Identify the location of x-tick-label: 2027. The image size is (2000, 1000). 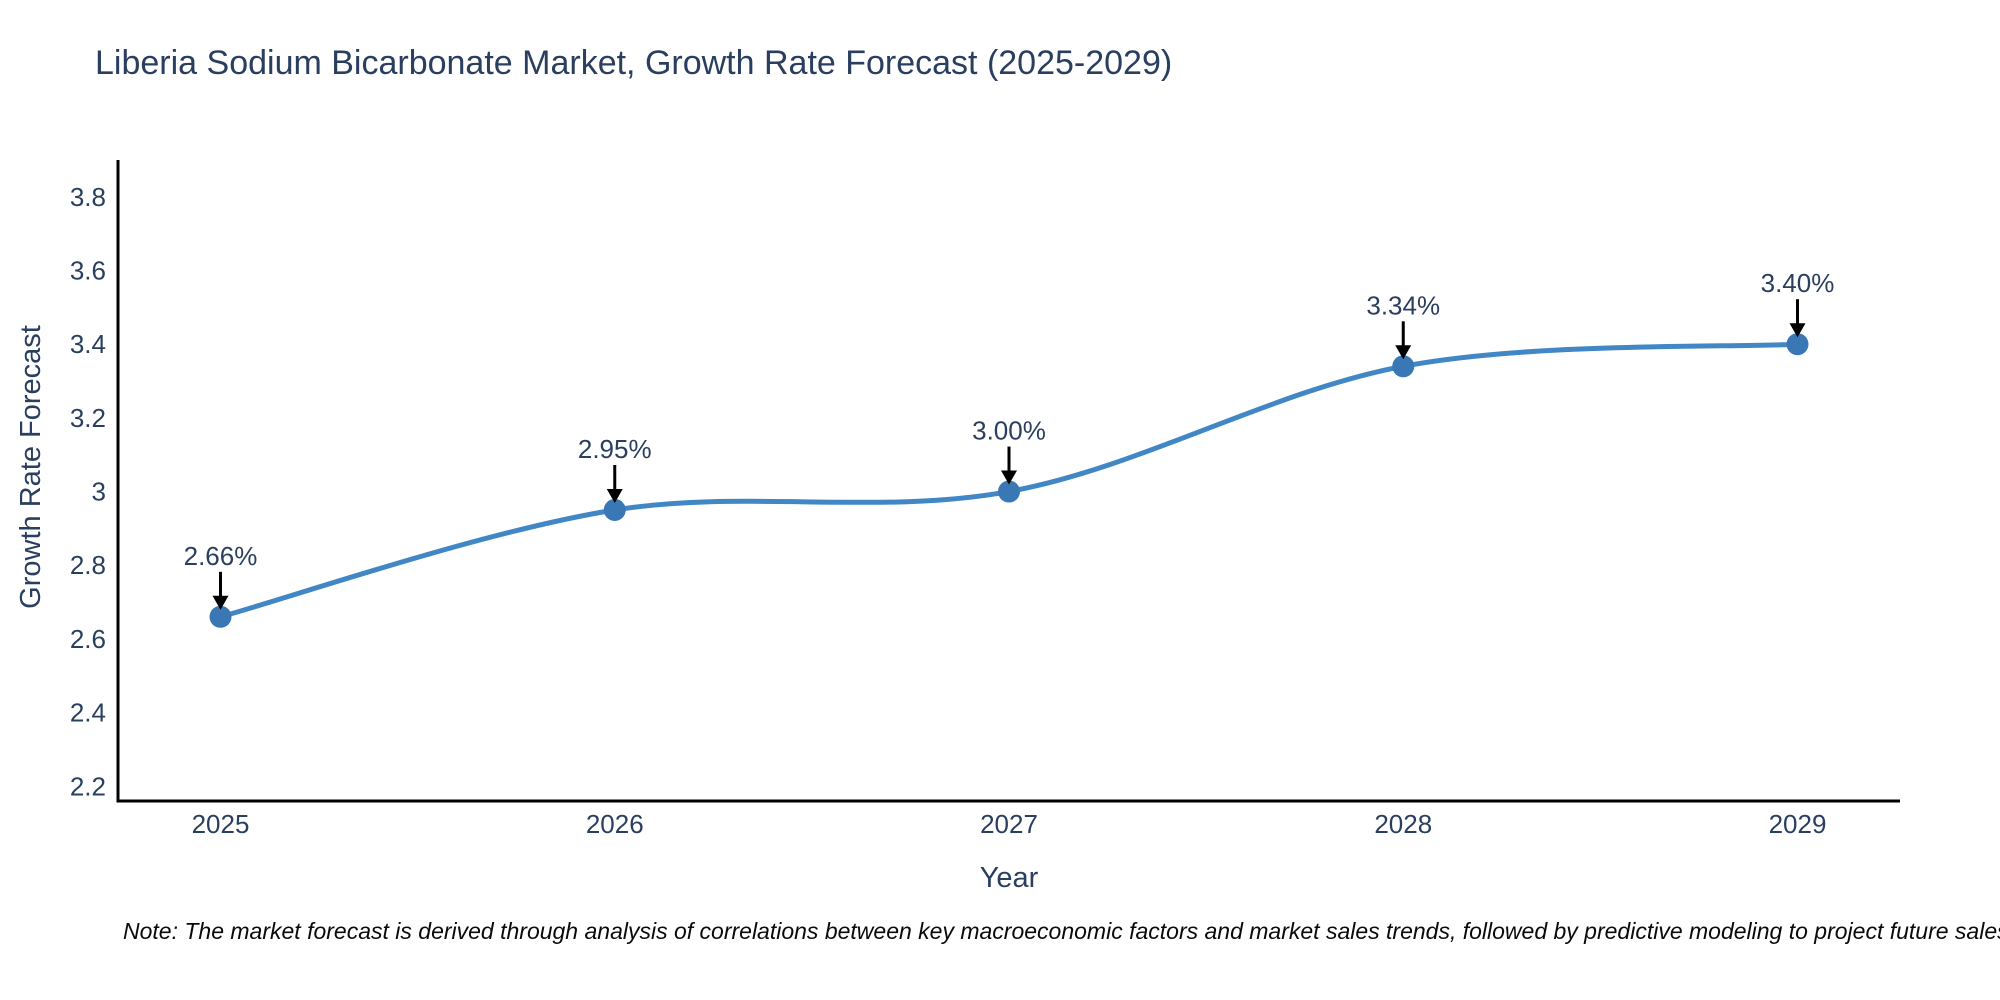
(1009, 824).